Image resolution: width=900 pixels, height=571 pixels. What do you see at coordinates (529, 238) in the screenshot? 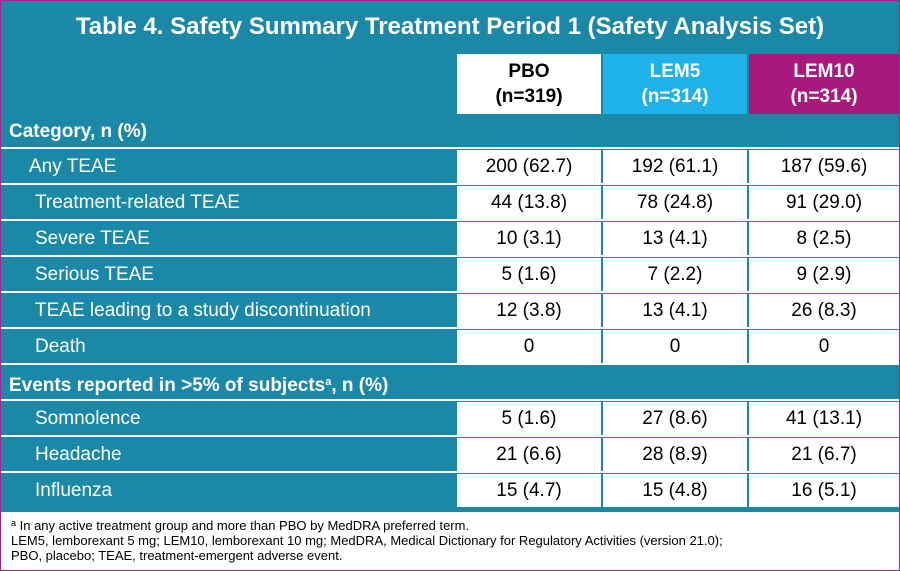
I see `value-pbo: 10 (3.1)` at bounding box center [529, 238].